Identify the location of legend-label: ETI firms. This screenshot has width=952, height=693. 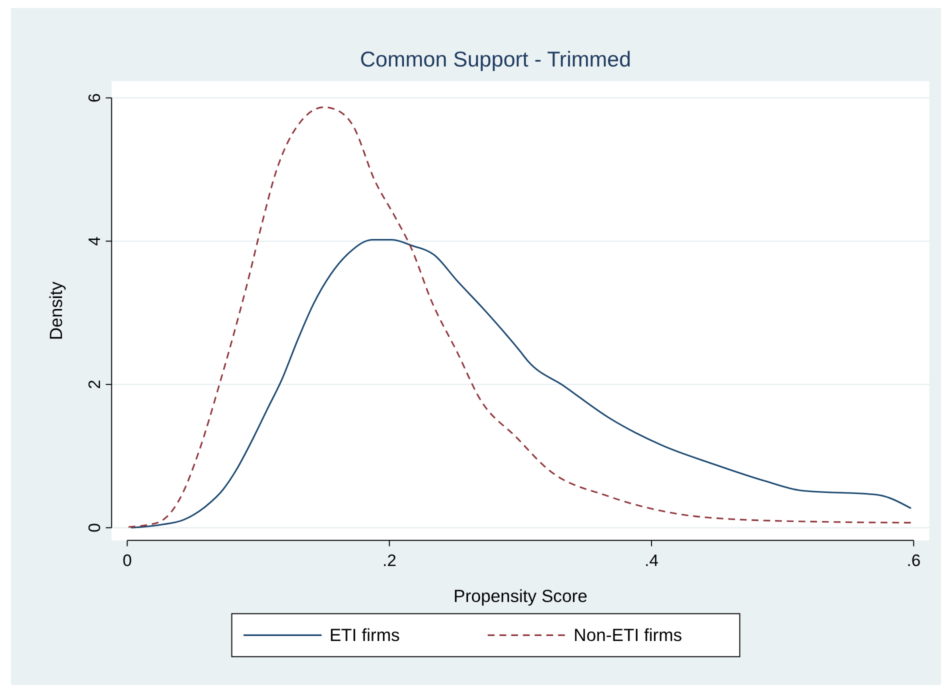
(364, 635).